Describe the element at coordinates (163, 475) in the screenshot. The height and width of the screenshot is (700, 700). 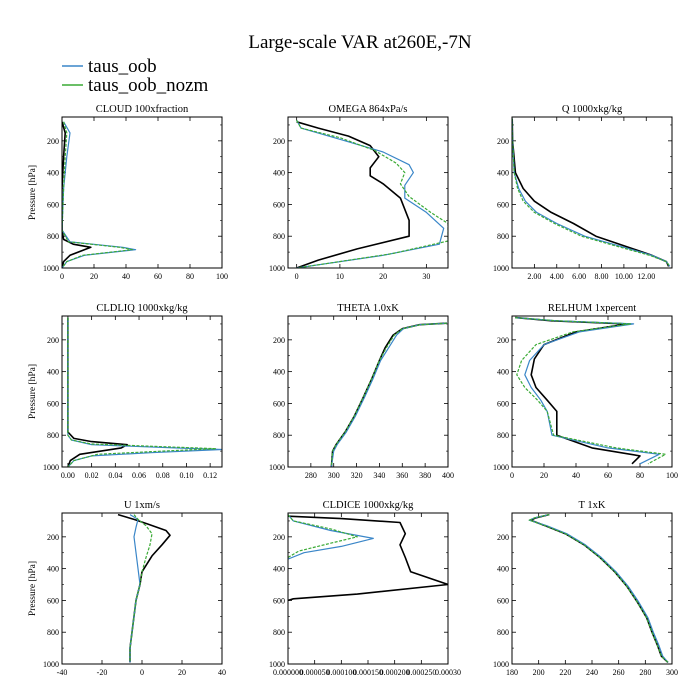
I see `x-tick-label: 0.08` at that location.